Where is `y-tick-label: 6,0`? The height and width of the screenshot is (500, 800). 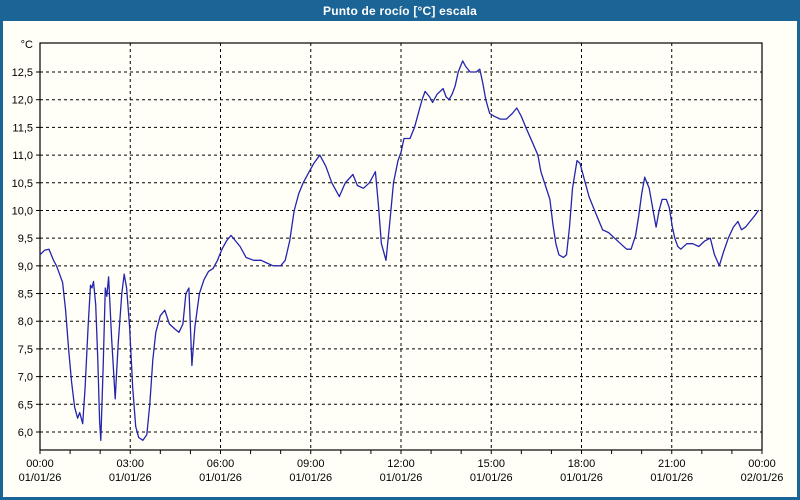 y-tick-label: 6,0 is located at coordinates (25, 433).